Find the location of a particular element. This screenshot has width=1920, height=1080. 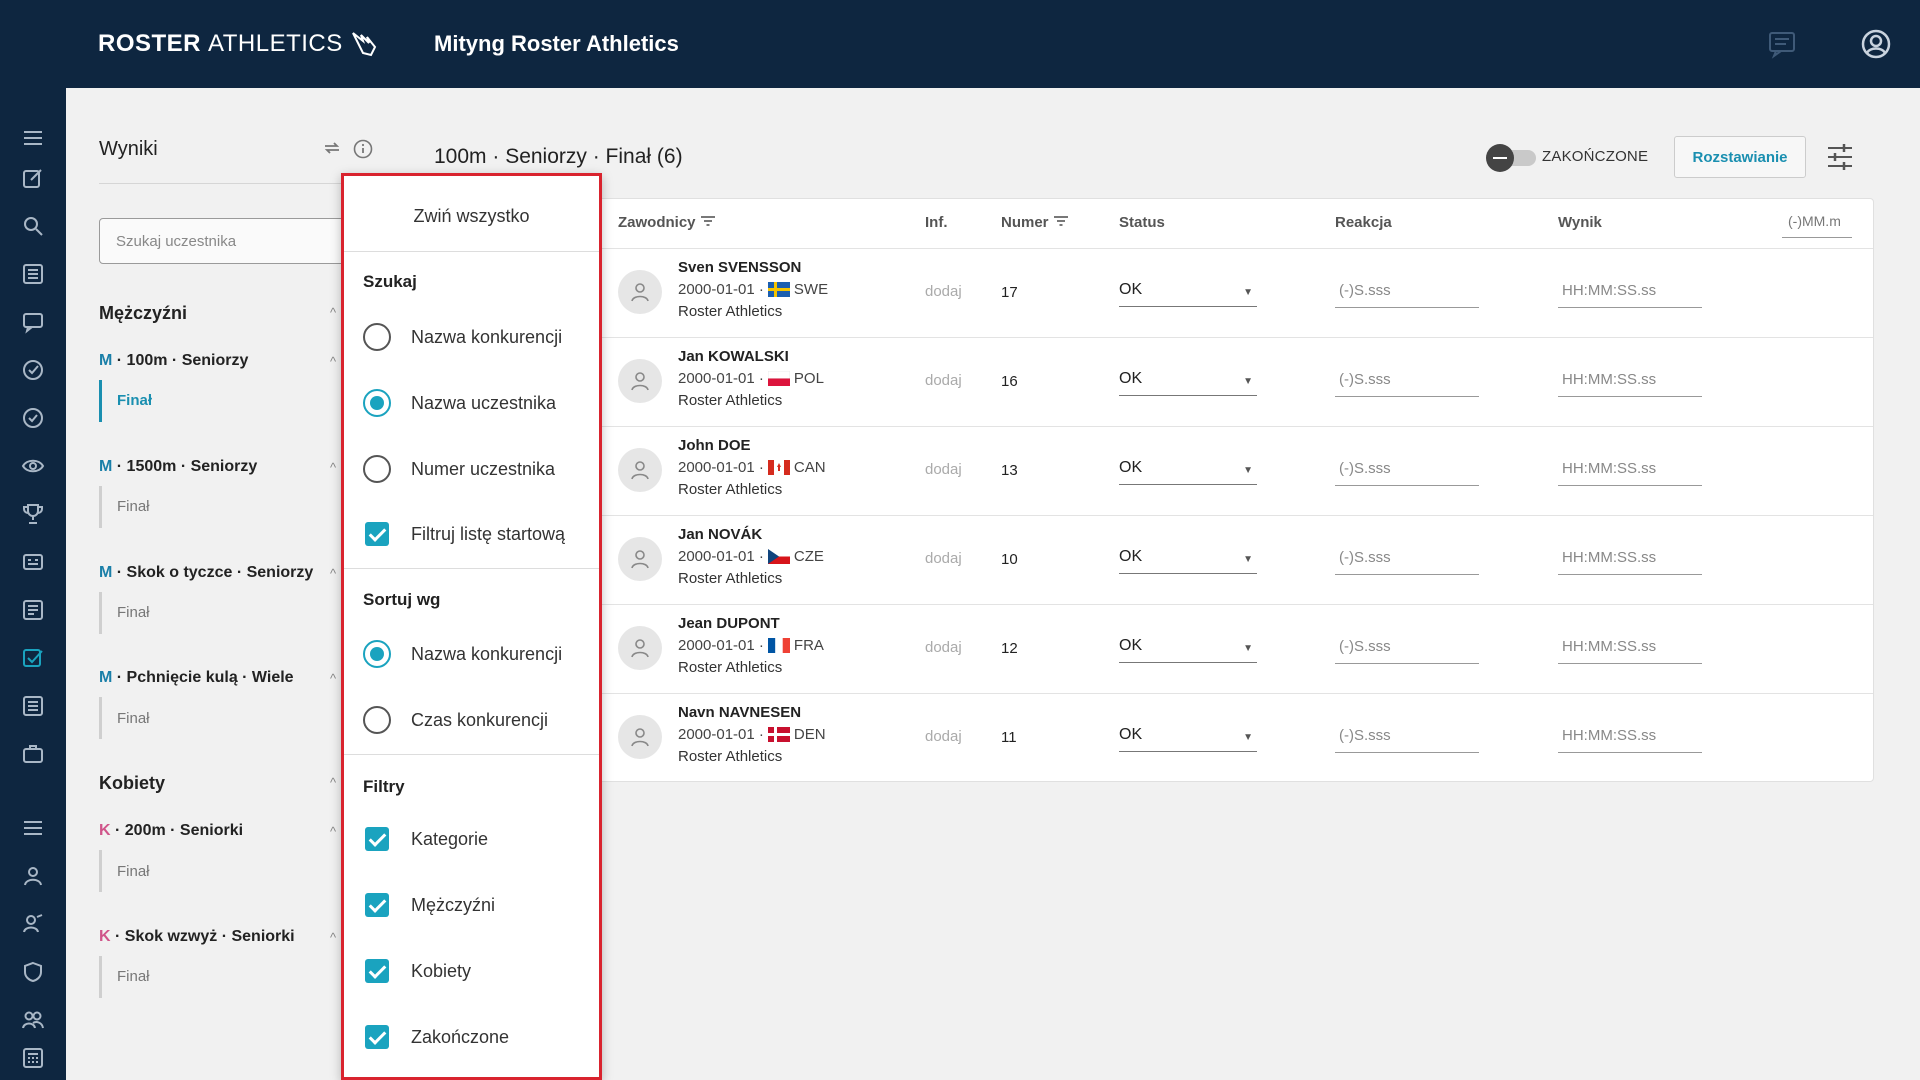

event-item: M · Pchnięcie kulą · Wiele is located at coordinates (196, 678).